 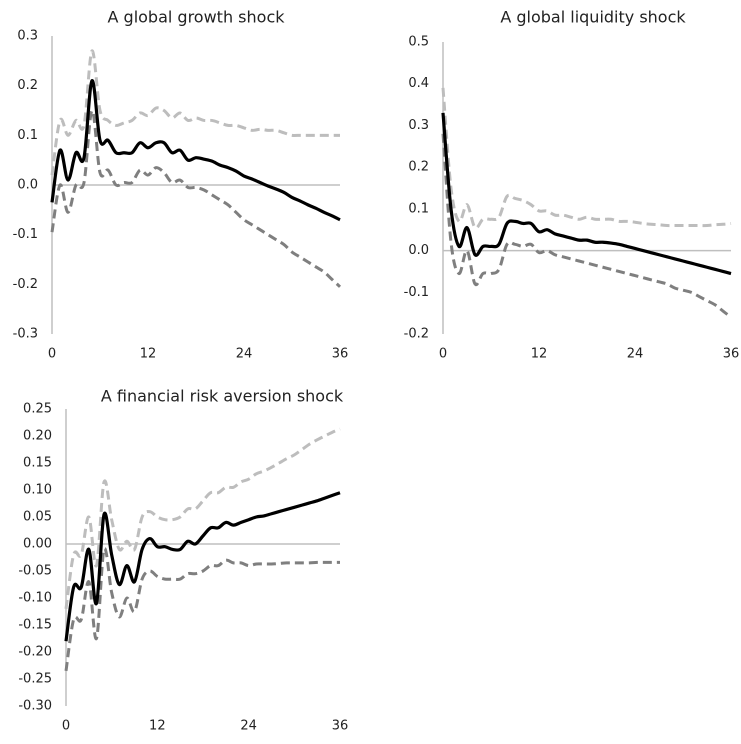 I want to click on y-tick-label: -0.05, so click(x=35, y=571).